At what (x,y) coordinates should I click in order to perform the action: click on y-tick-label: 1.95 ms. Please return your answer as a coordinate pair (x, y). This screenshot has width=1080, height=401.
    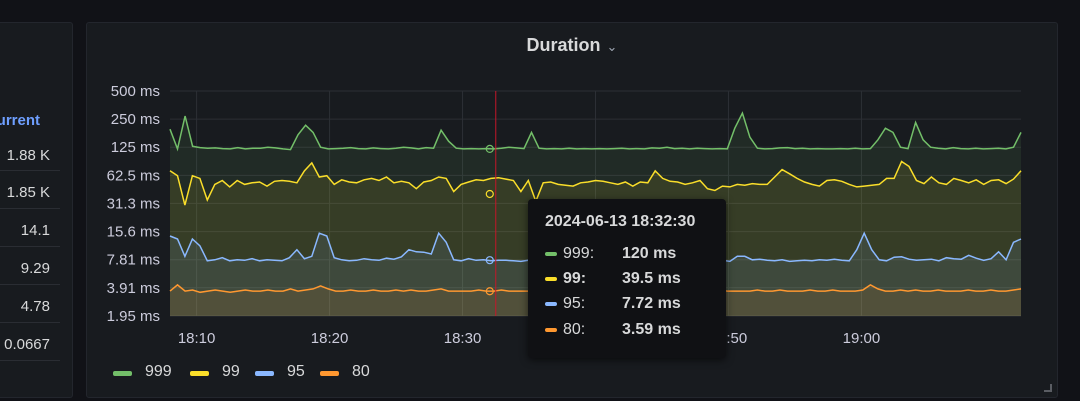
    Looking at the image, I should click on (133, 316).